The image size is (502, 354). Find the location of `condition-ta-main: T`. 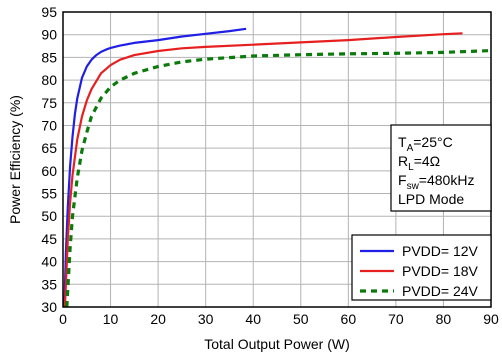

condition-ta-main: T is located at coordinates (402, 142).